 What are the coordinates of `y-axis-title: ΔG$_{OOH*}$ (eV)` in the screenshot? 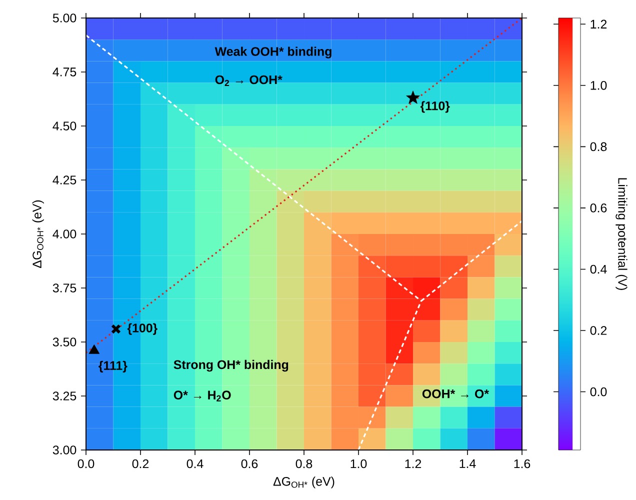 It's located at (38, 234).